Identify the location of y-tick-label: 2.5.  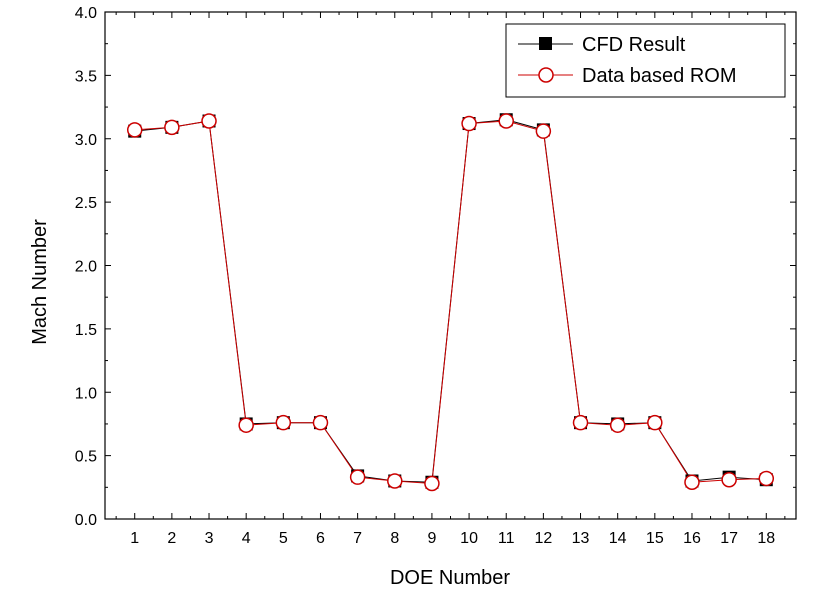
(86, 203).